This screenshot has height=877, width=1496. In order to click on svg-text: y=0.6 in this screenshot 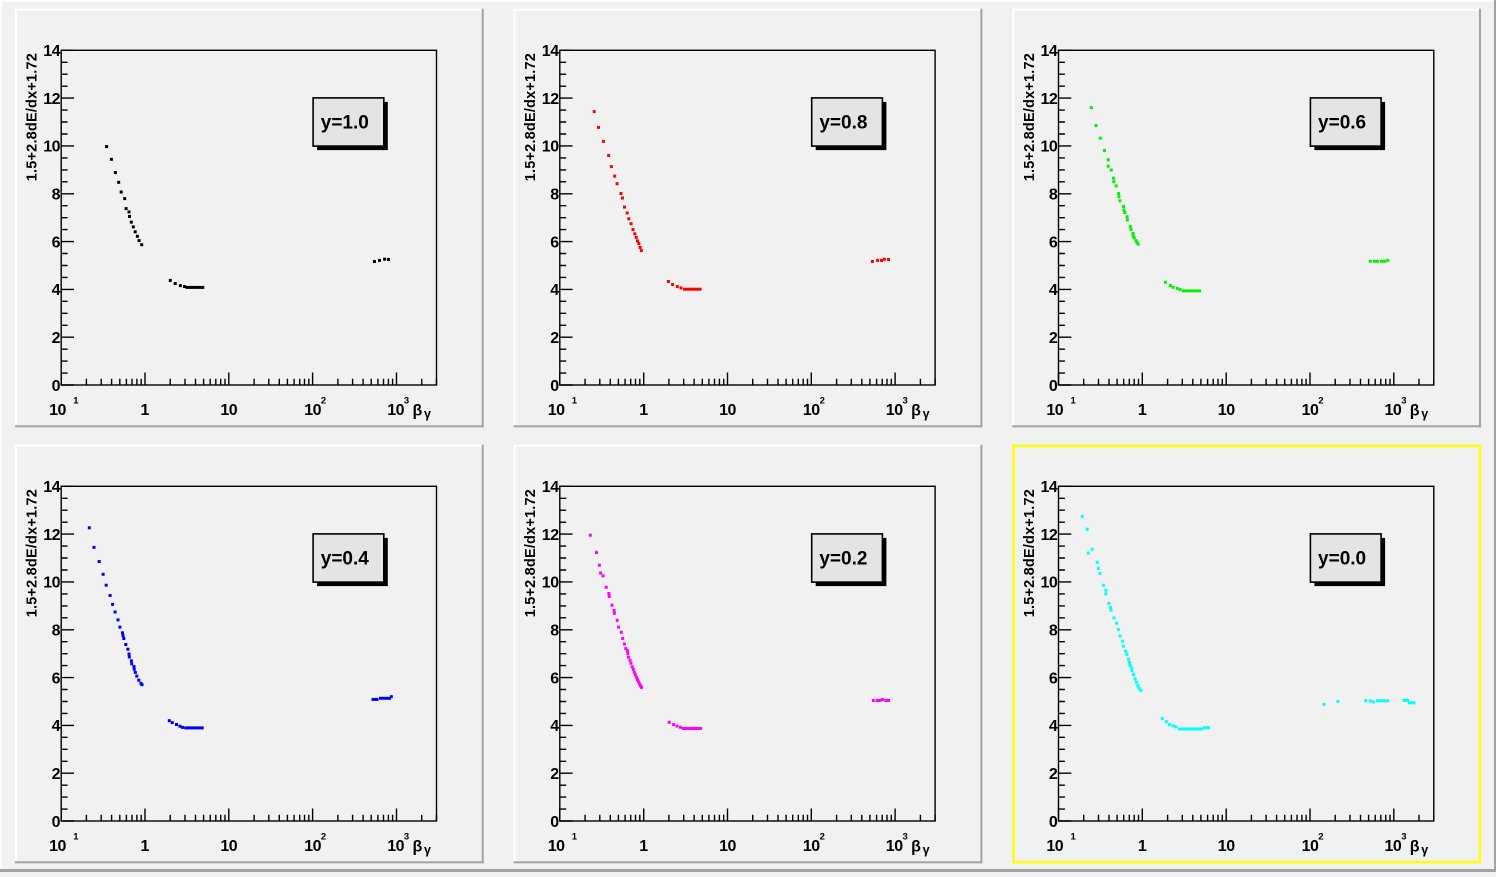, I will do `click(1342, 123)`.